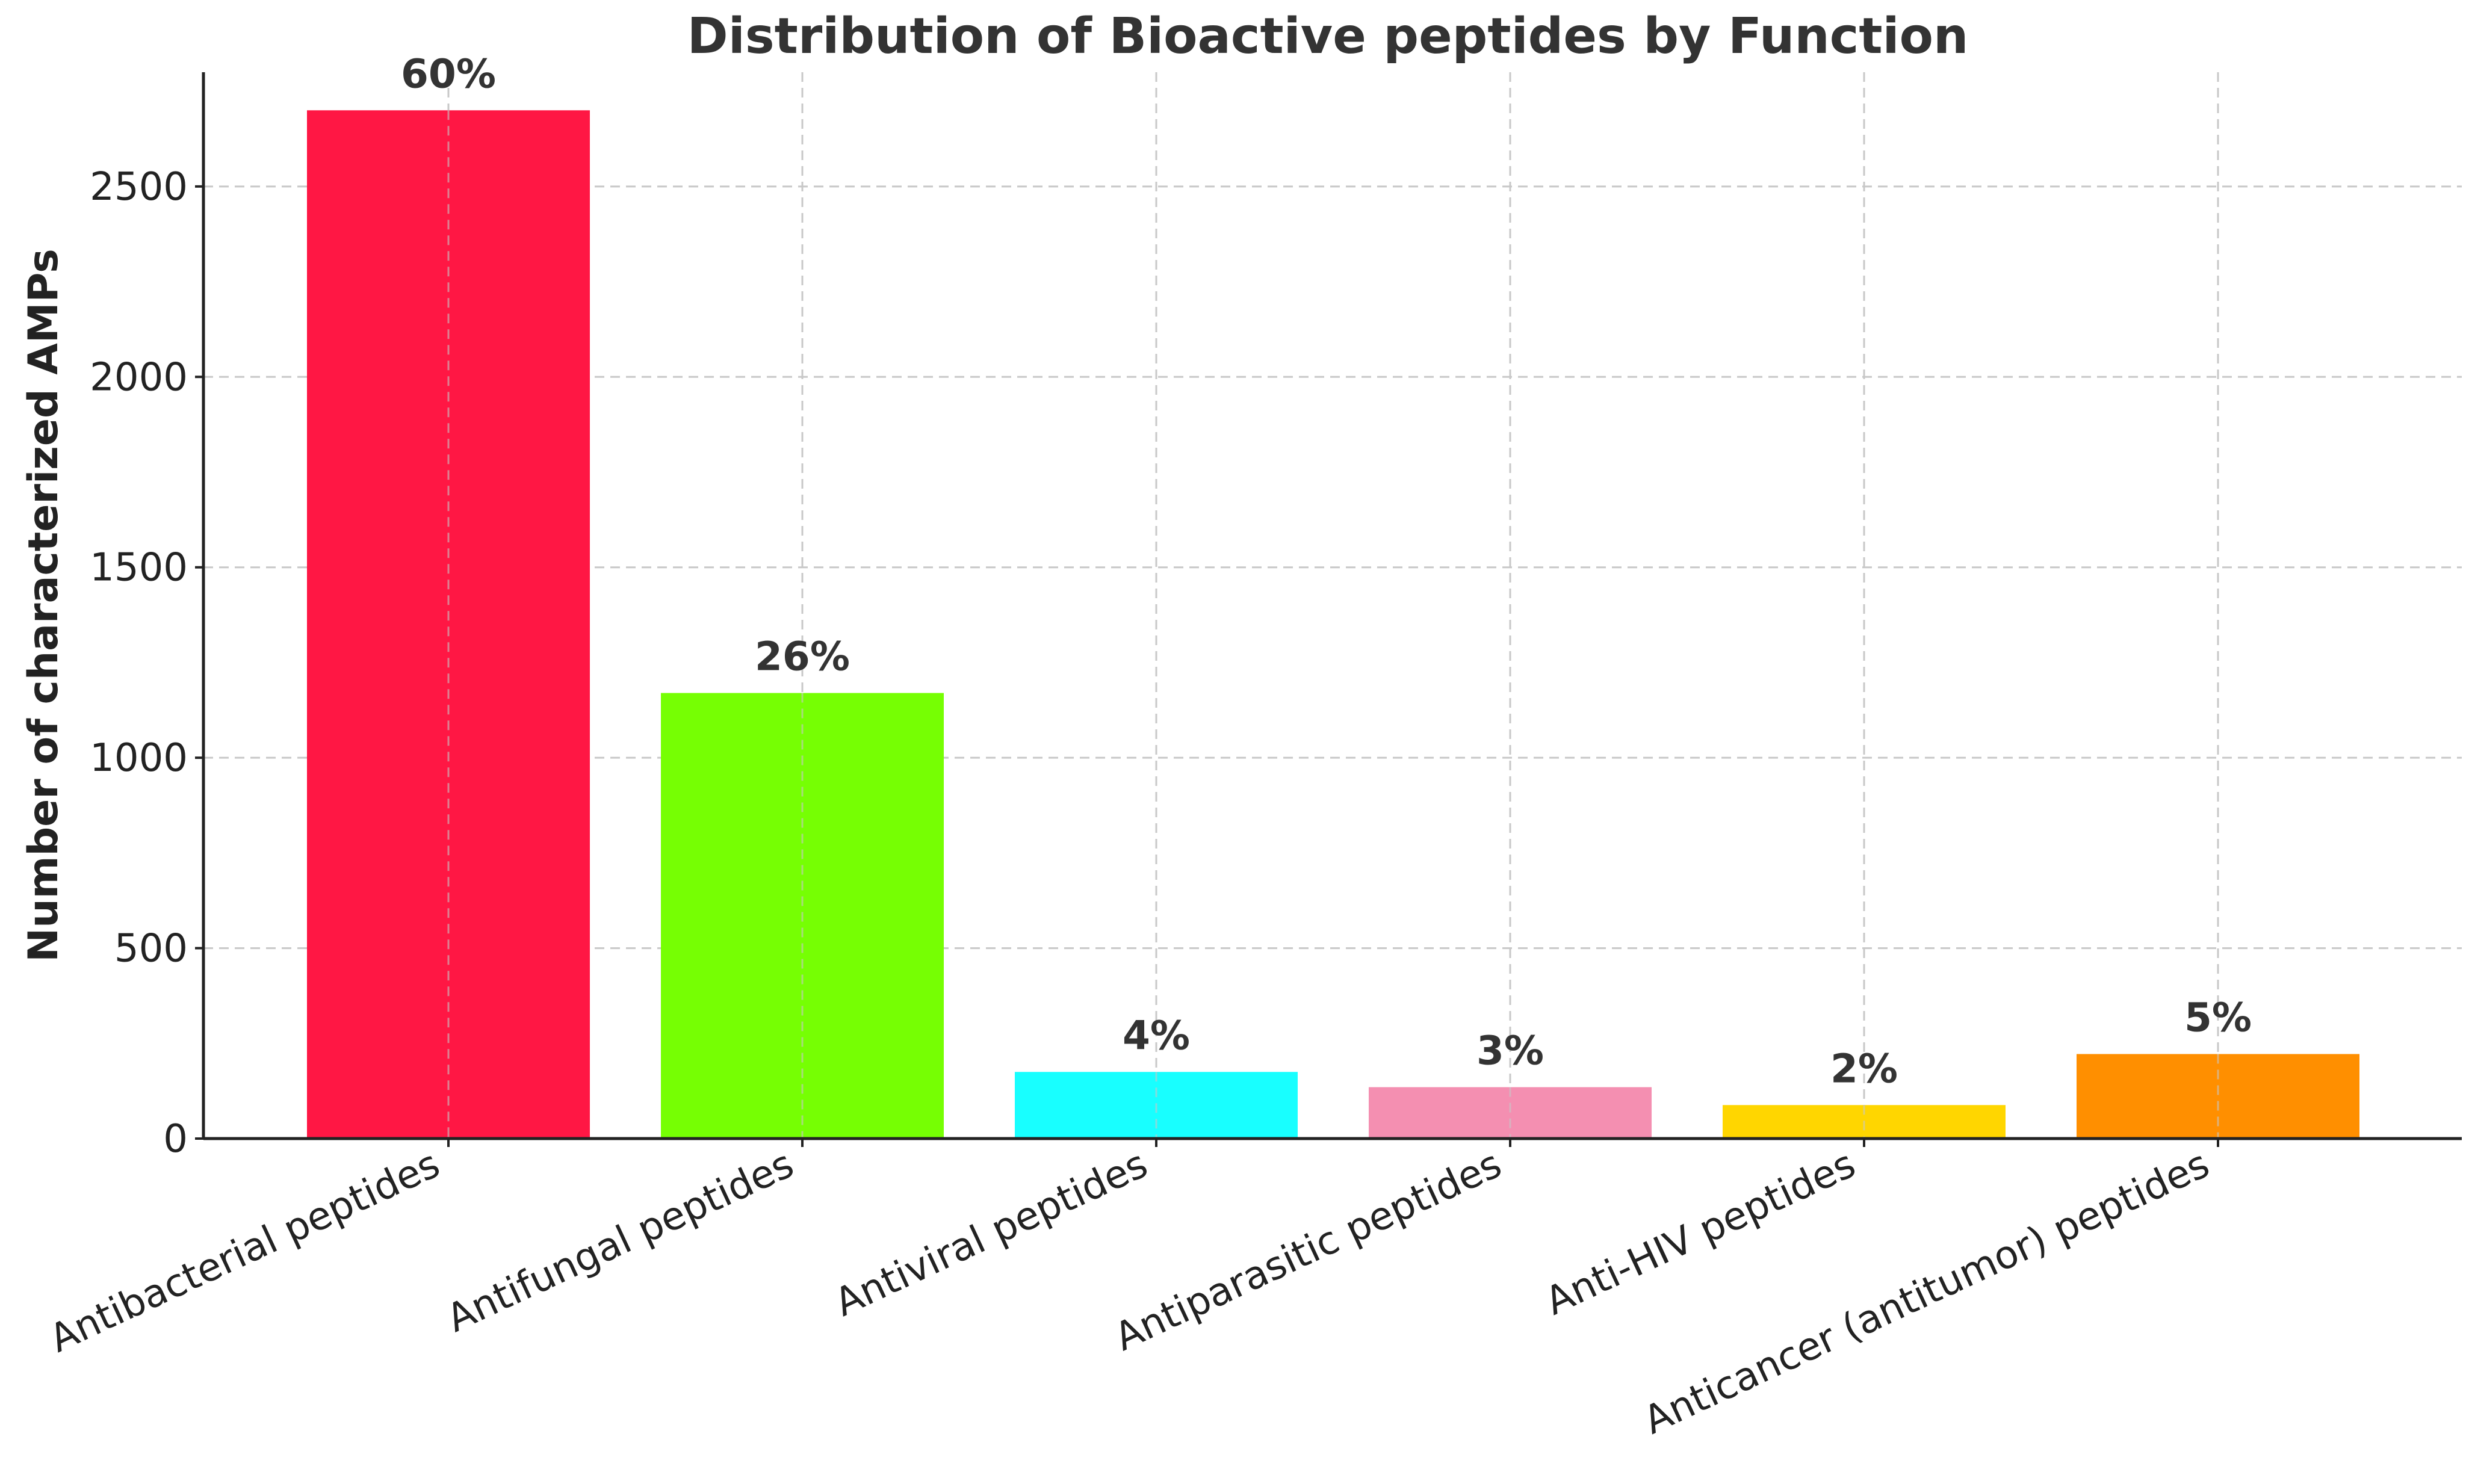 Image resolution: width=2469 pixels, height=1484 pixels. What do you see at coordinates (1926, 1292) in the screenshot?
I see `x-category-label-6: Anticancer (antitumor) peptides` at bounding box center [1926, 1292].